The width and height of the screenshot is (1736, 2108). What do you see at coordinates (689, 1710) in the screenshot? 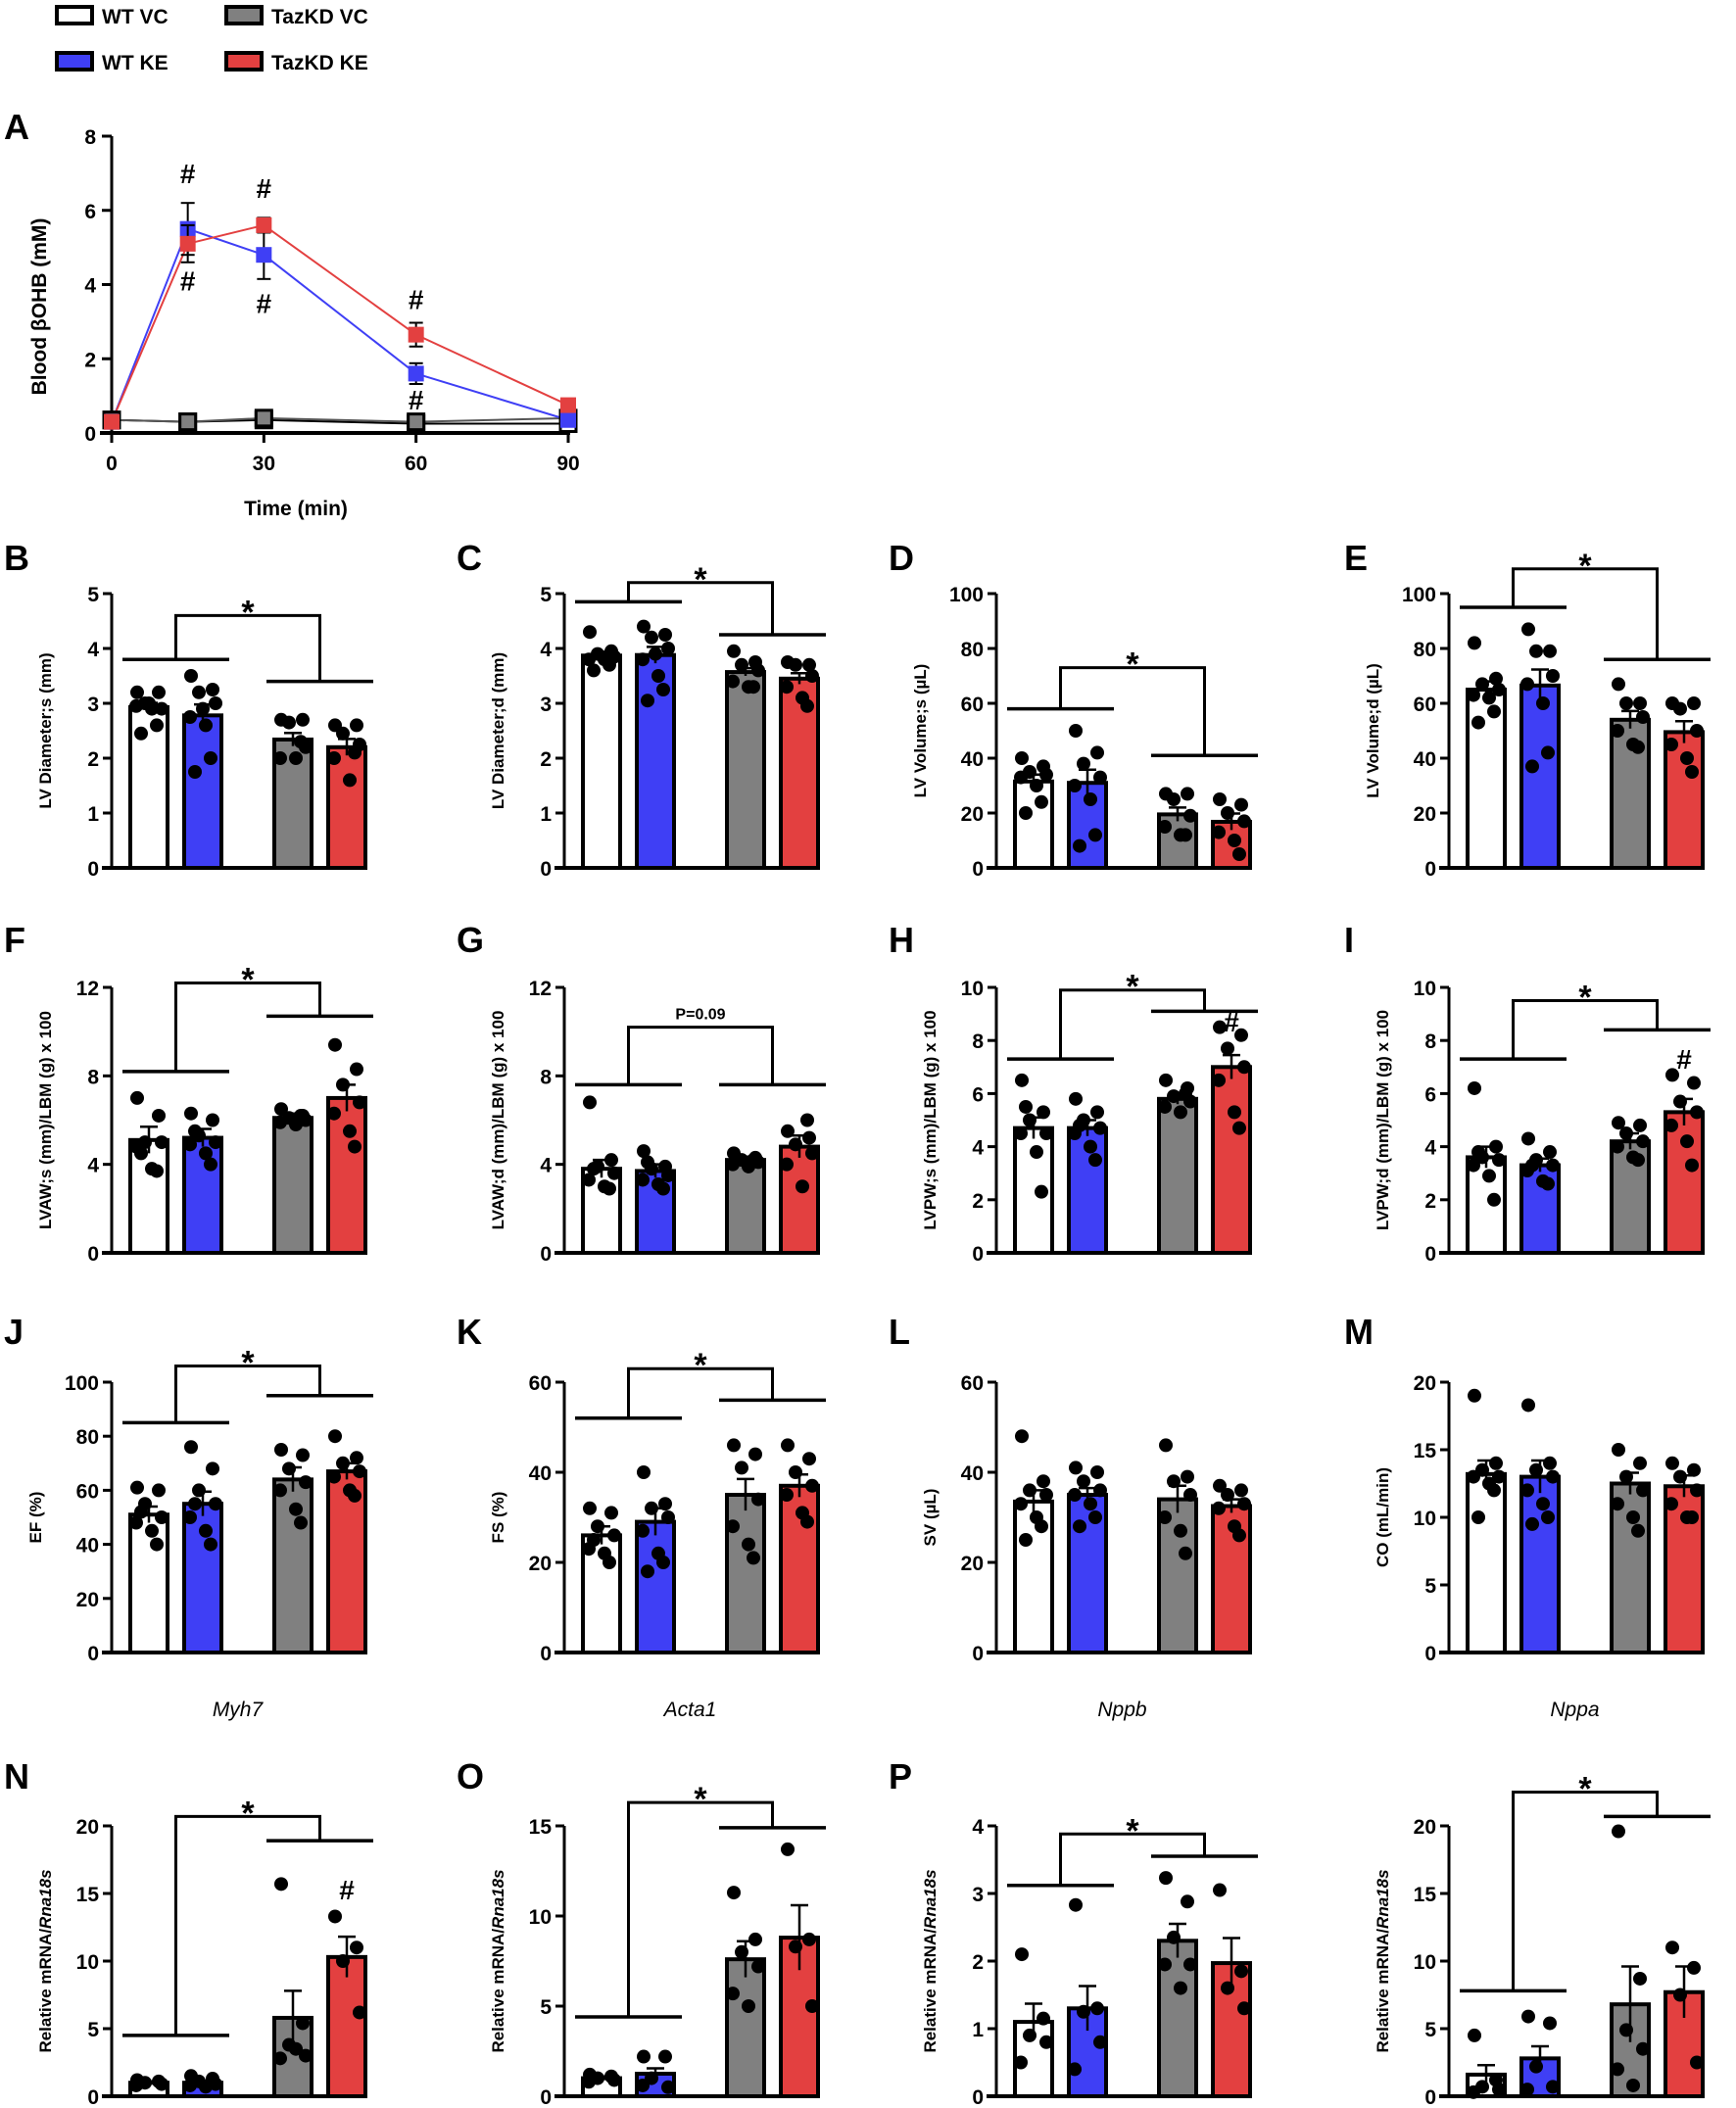
I see `gene-label: Acta1` at bounding box center [689, 1710].